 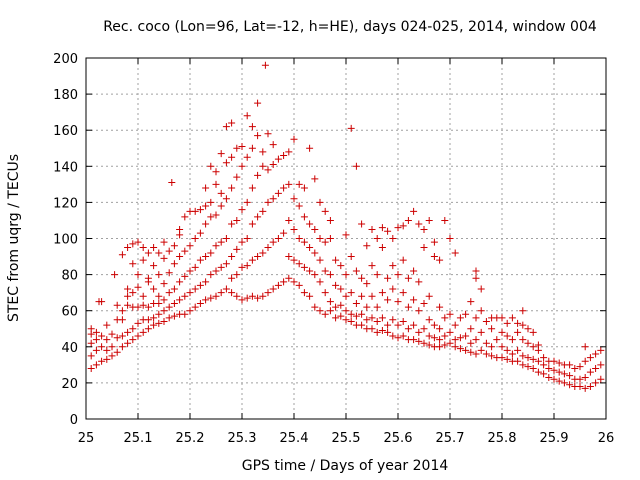 What do you see at coordinates (69, 312) in the screenshot?
I see `y-tick-label: 60` at bounding box center [69, 312].